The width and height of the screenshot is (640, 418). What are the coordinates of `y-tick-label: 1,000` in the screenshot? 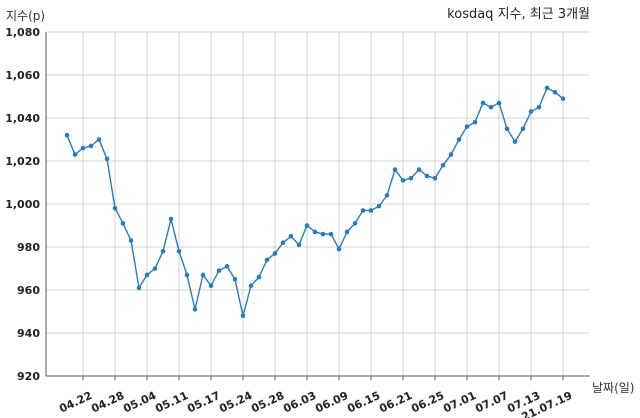 It's located at (22, 204).